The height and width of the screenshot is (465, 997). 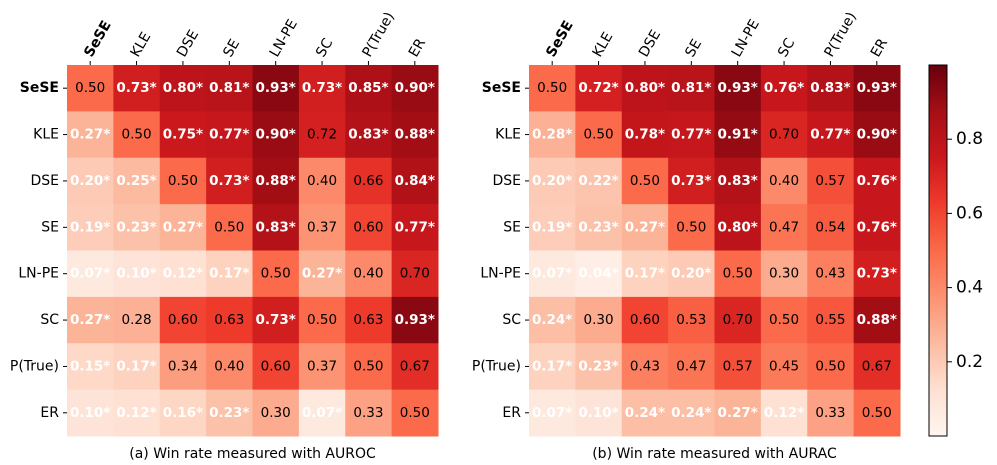 I want to click on colorbar-tick-label: 0.4, so click(x=969, y=288).